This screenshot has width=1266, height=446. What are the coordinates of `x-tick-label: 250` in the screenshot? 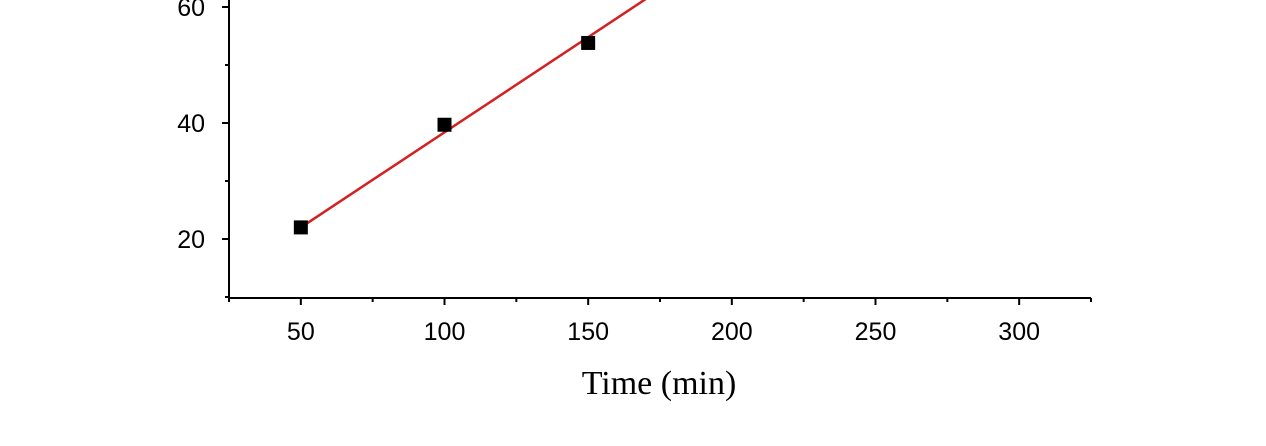 It's located at (876, 332).